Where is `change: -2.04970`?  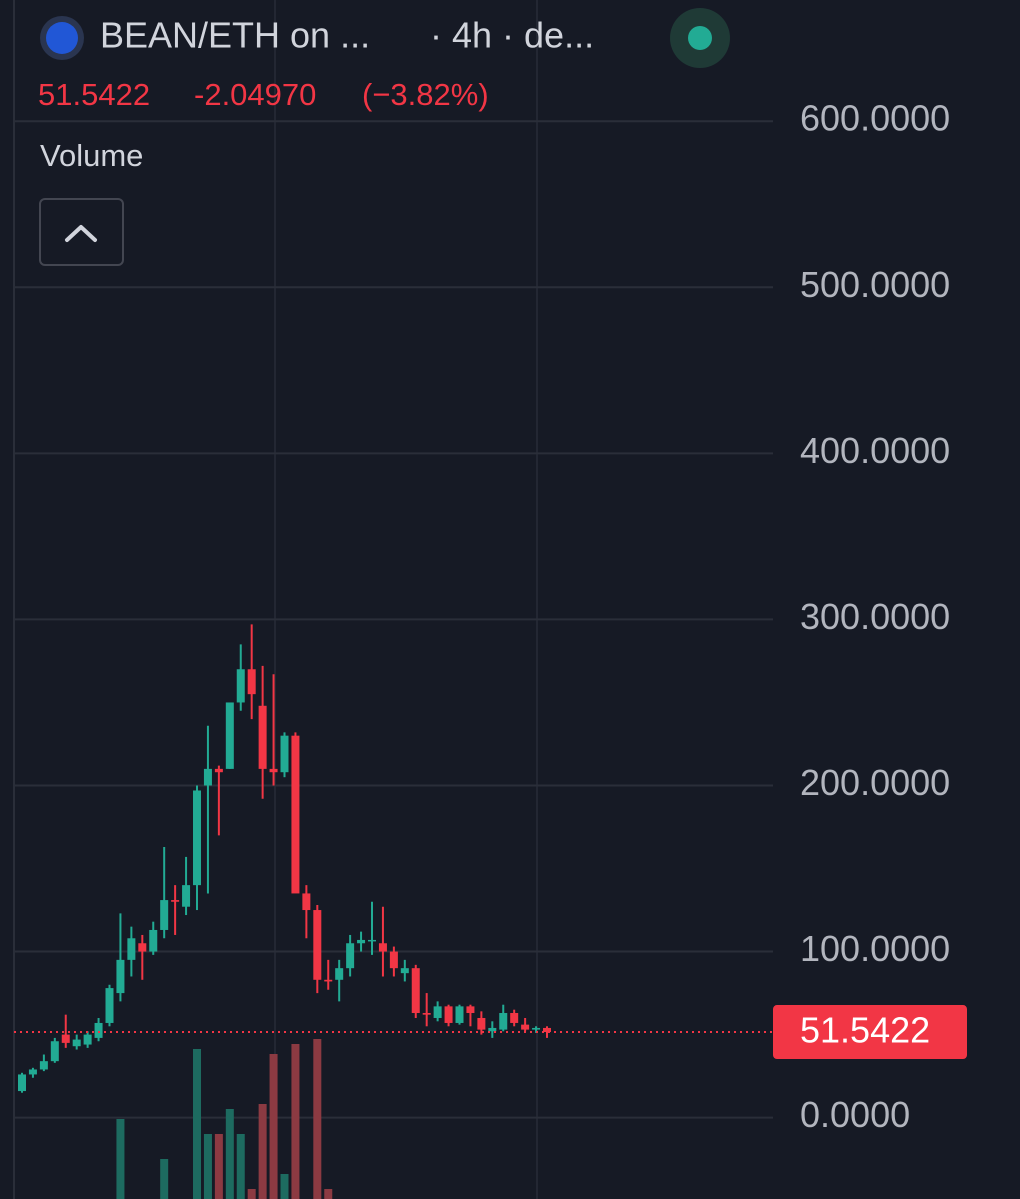 change: -2.04970 is located at coordinates (255, 94).